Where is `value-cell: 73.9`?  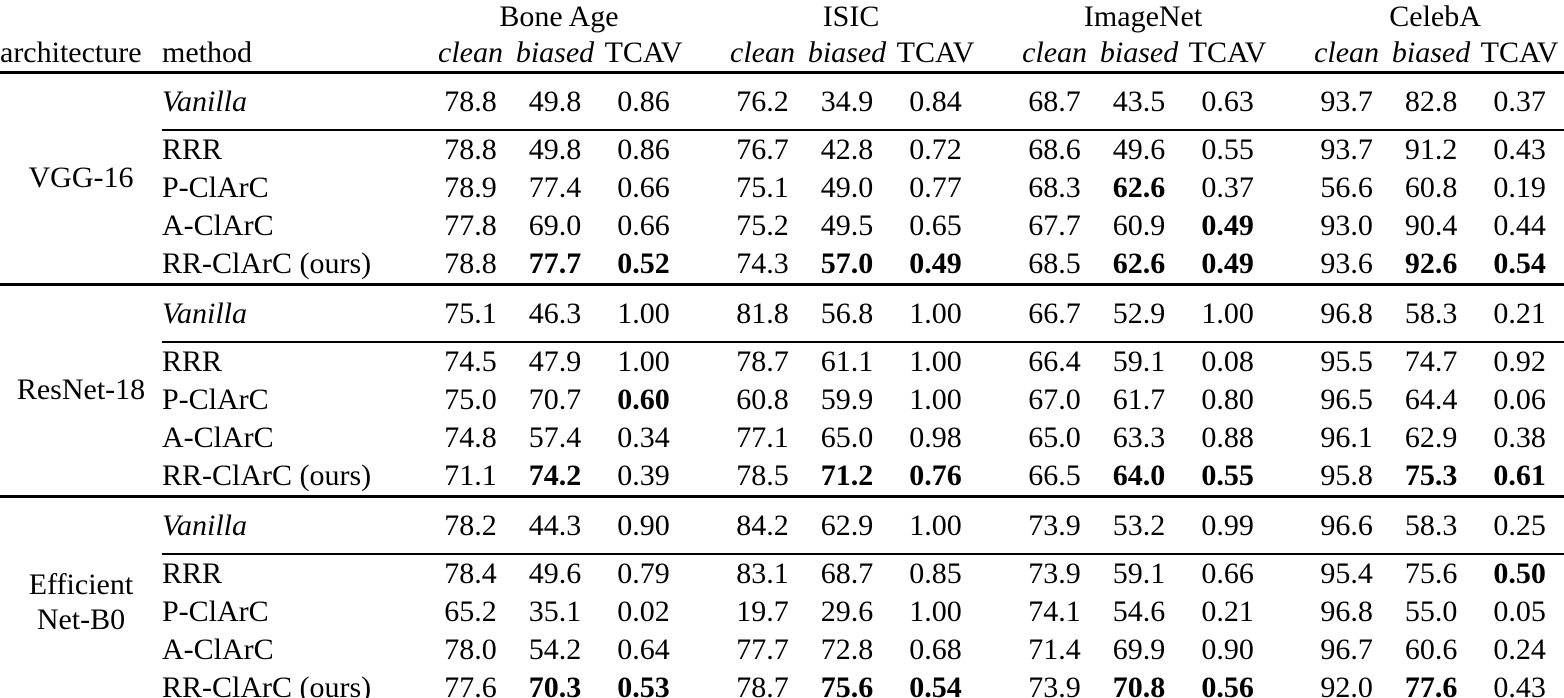
value-cell: 73.9 is located at coordinates (1038, 525).